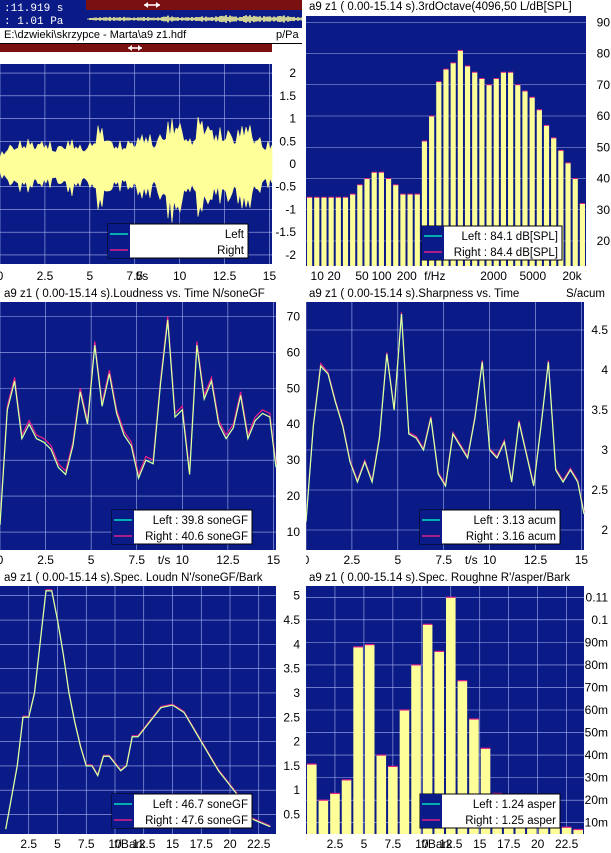 The width and height of the screenshot is (611, 853). I want to click on y-tick-label: 70m, so click(596, 687).